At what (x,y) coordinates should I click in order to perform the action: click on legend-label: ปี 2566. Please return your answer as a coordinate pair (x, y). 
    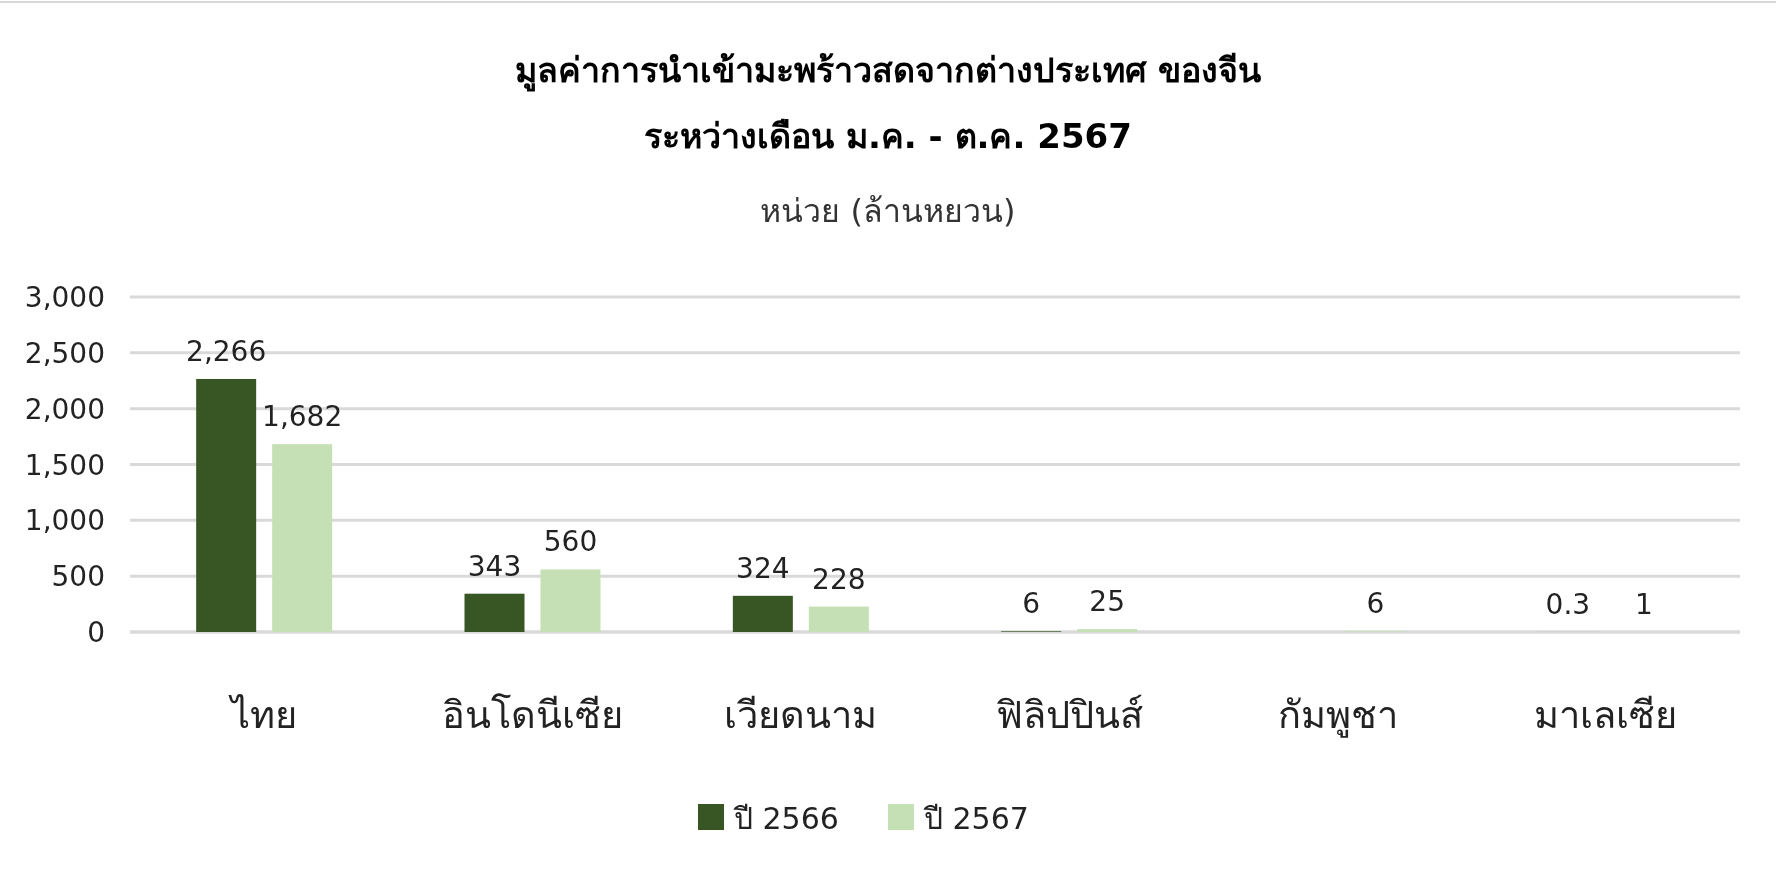
    Looking at the image, I should click on (786, 818).